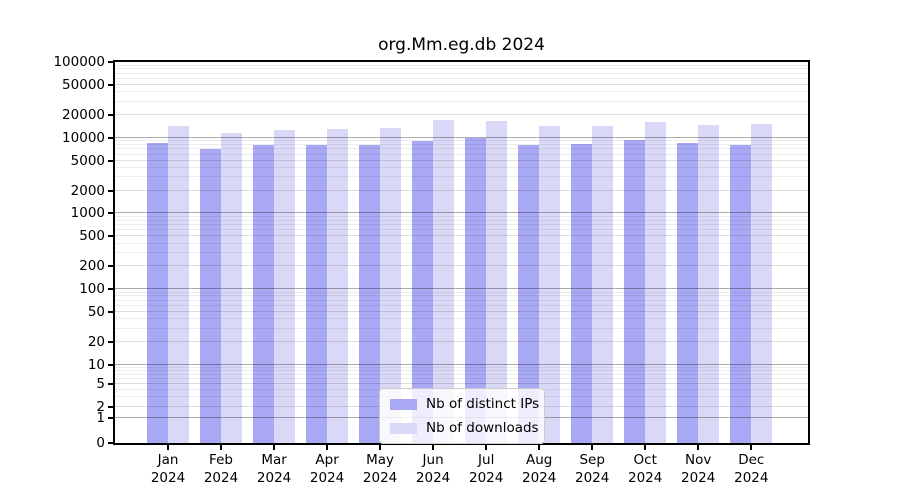 The image size is (900, 500). Describe the element at coordinates (327, 447) in the screenshot. I see `x-tick-apr` at that location.